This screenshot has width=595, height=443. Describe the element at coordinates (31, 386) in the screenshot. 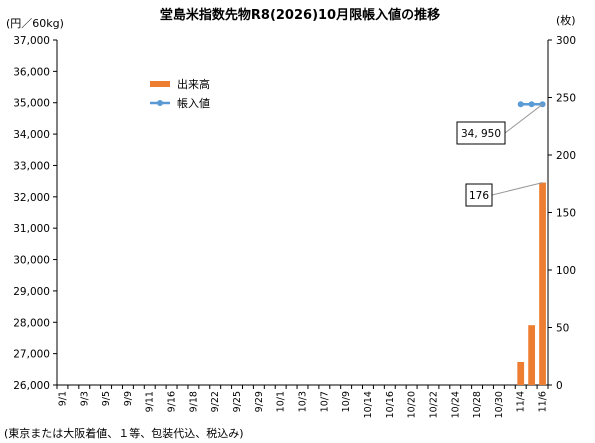

I see `left-tick-label: 26,000` at that location.